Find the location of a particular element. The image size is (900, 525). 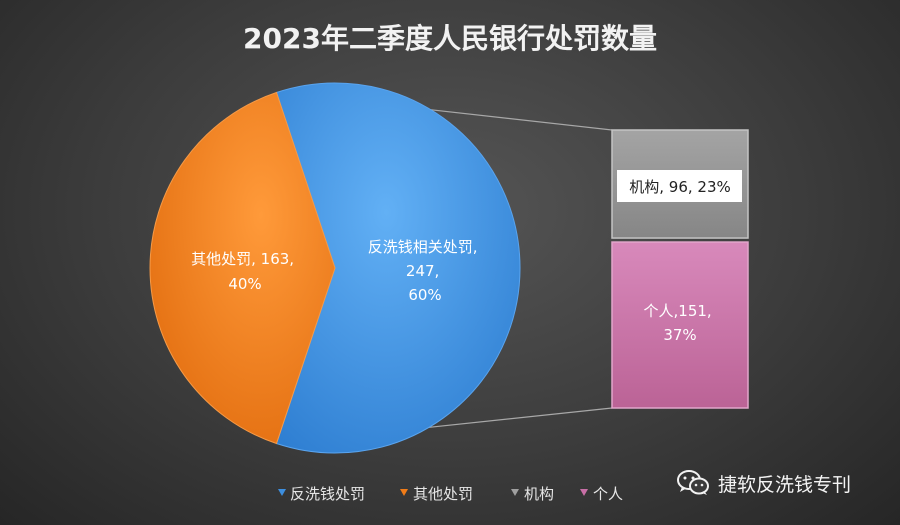

legend-item-aml: 反洗钱处罚 is located at coordinates (321, 494).